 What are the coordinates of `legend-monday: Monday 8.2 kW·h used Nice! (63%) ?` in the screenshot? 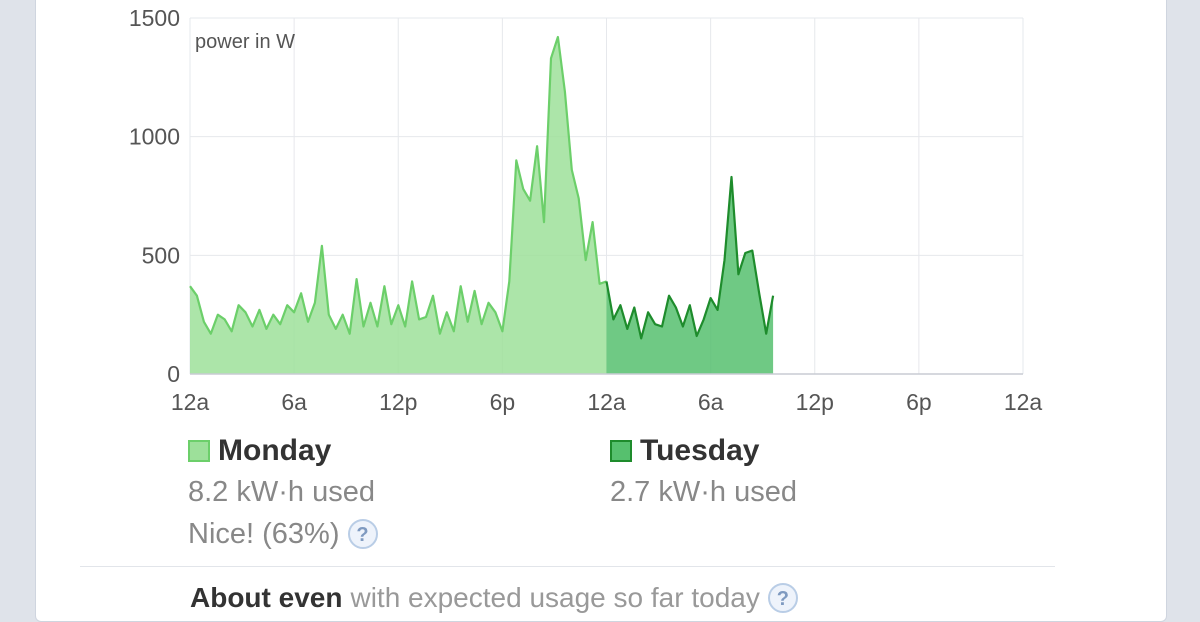 It's located at (283, 492).